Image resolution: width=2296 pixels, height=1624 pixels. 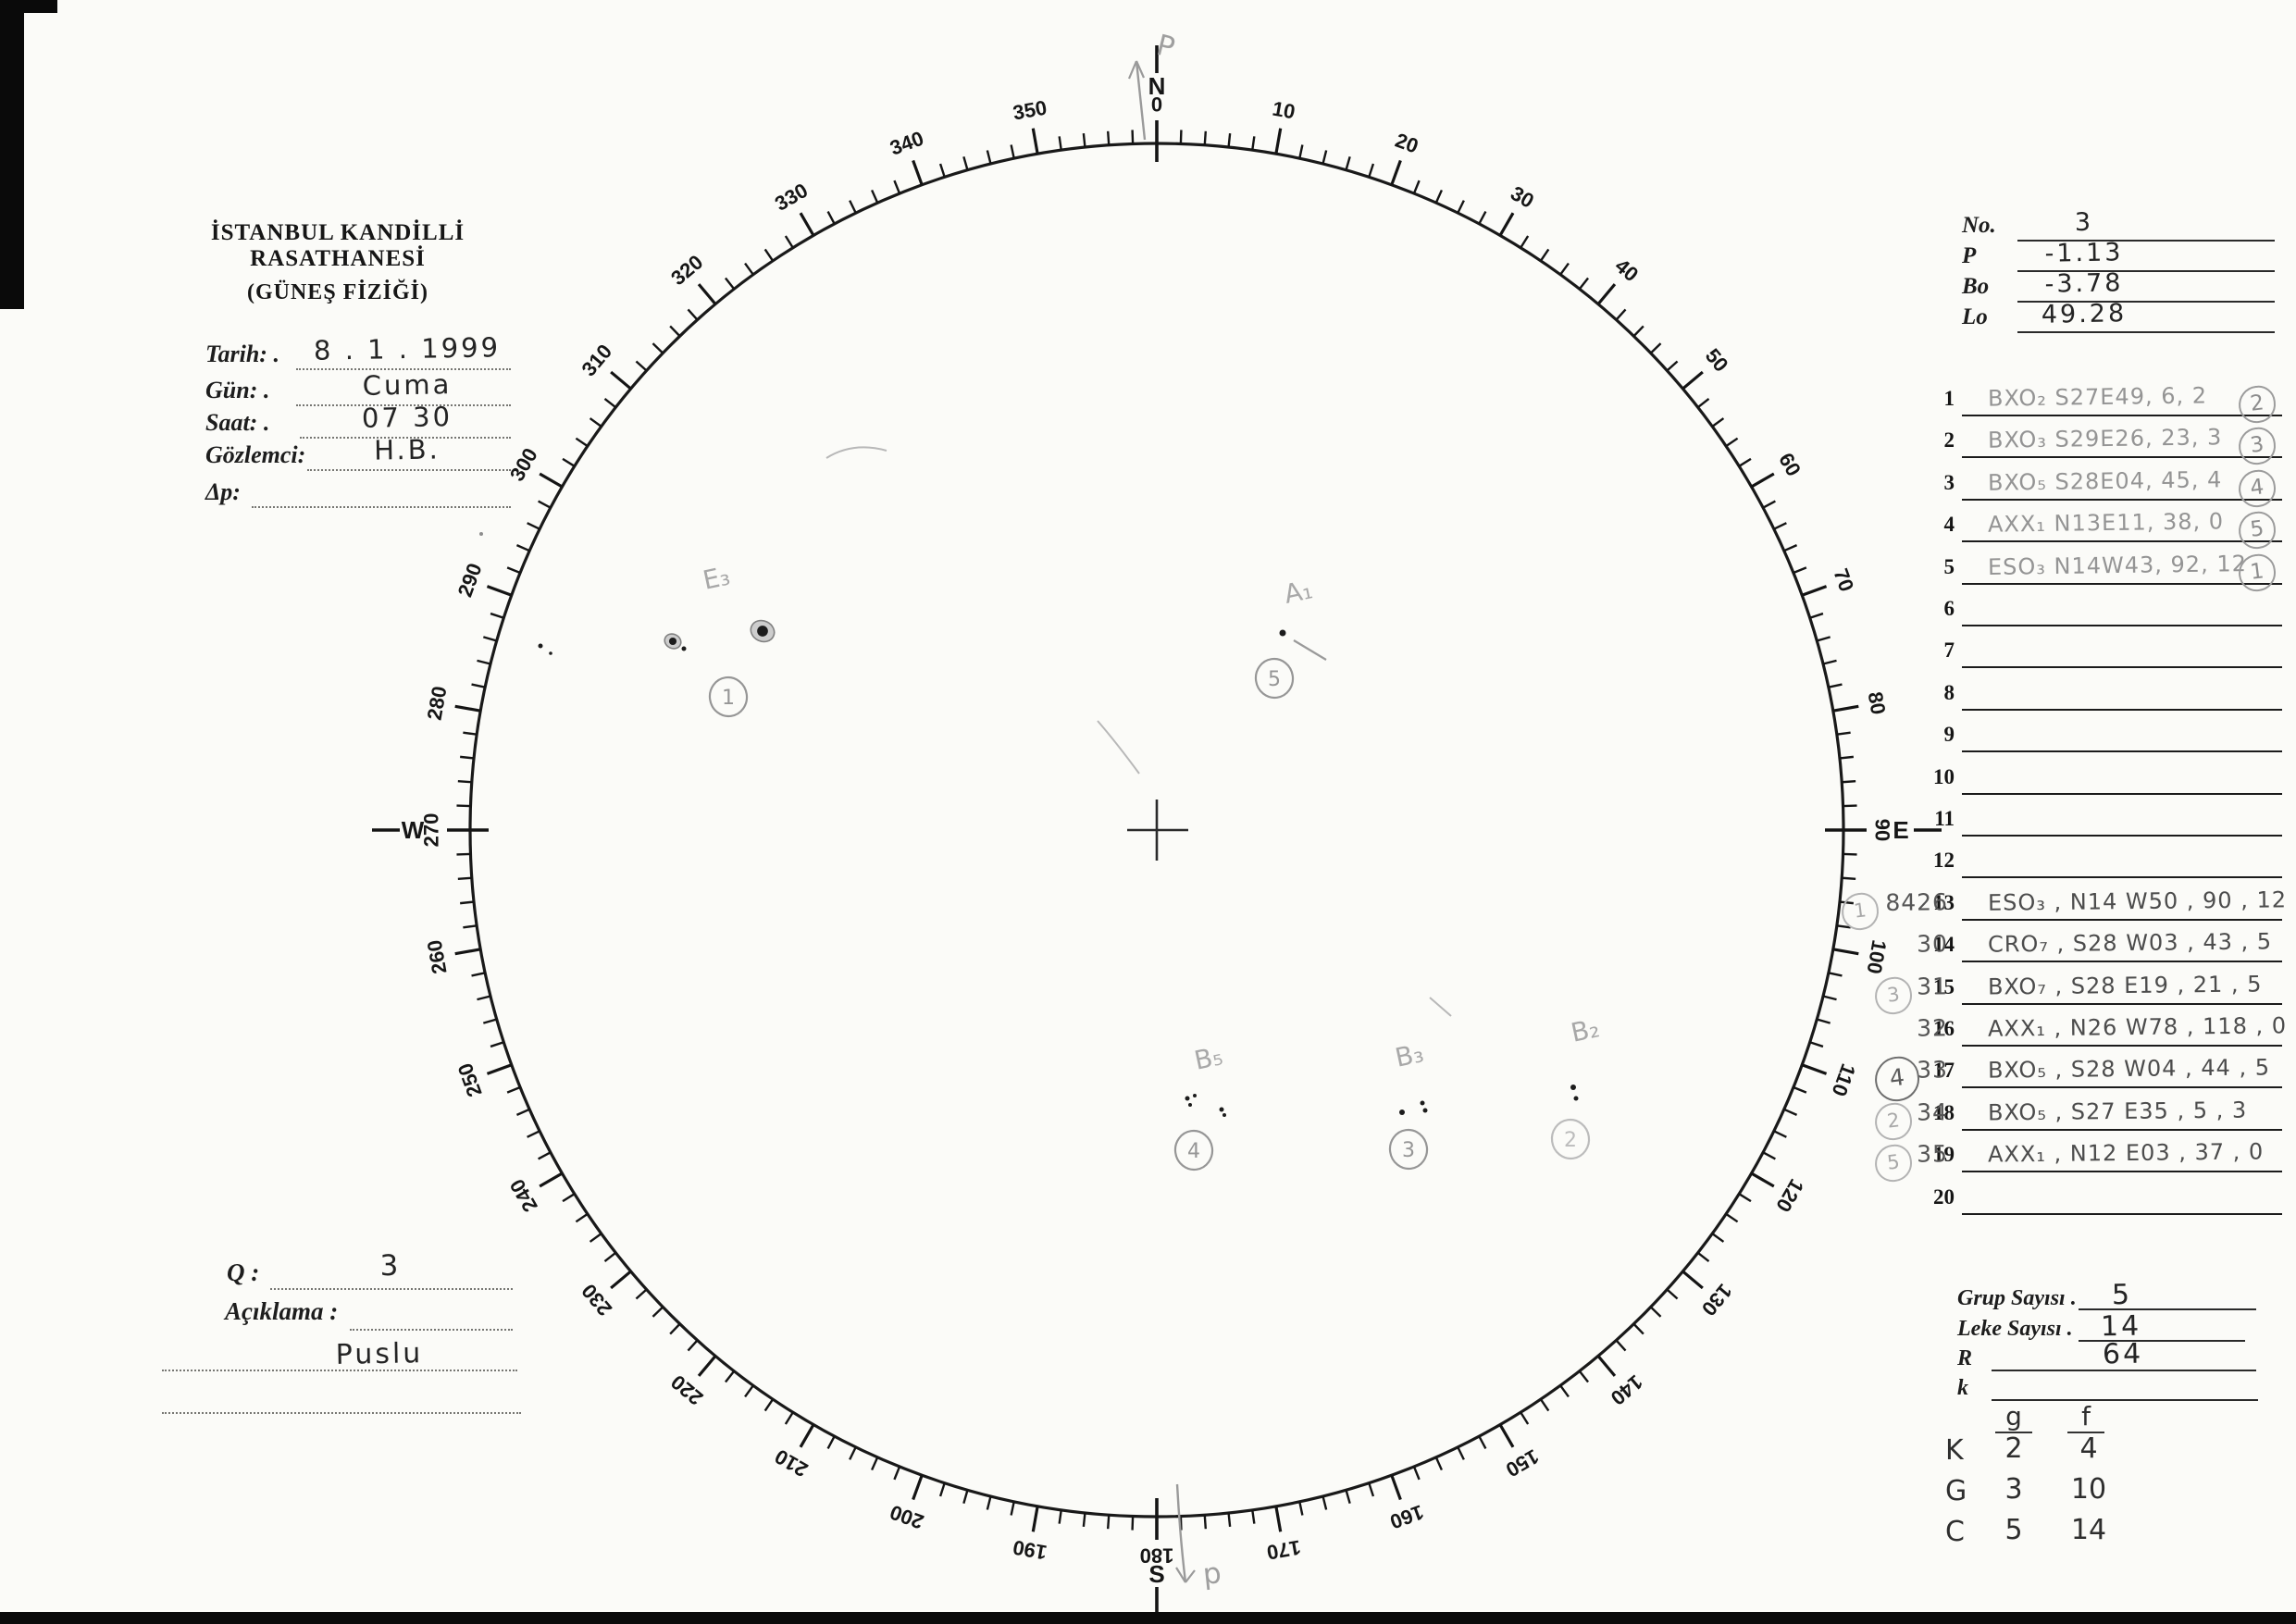 What do you see at coordinates (1157, 86) in the screenshot?
I see `cardinal-letter-n: N` at bounding box center [1157, 86].